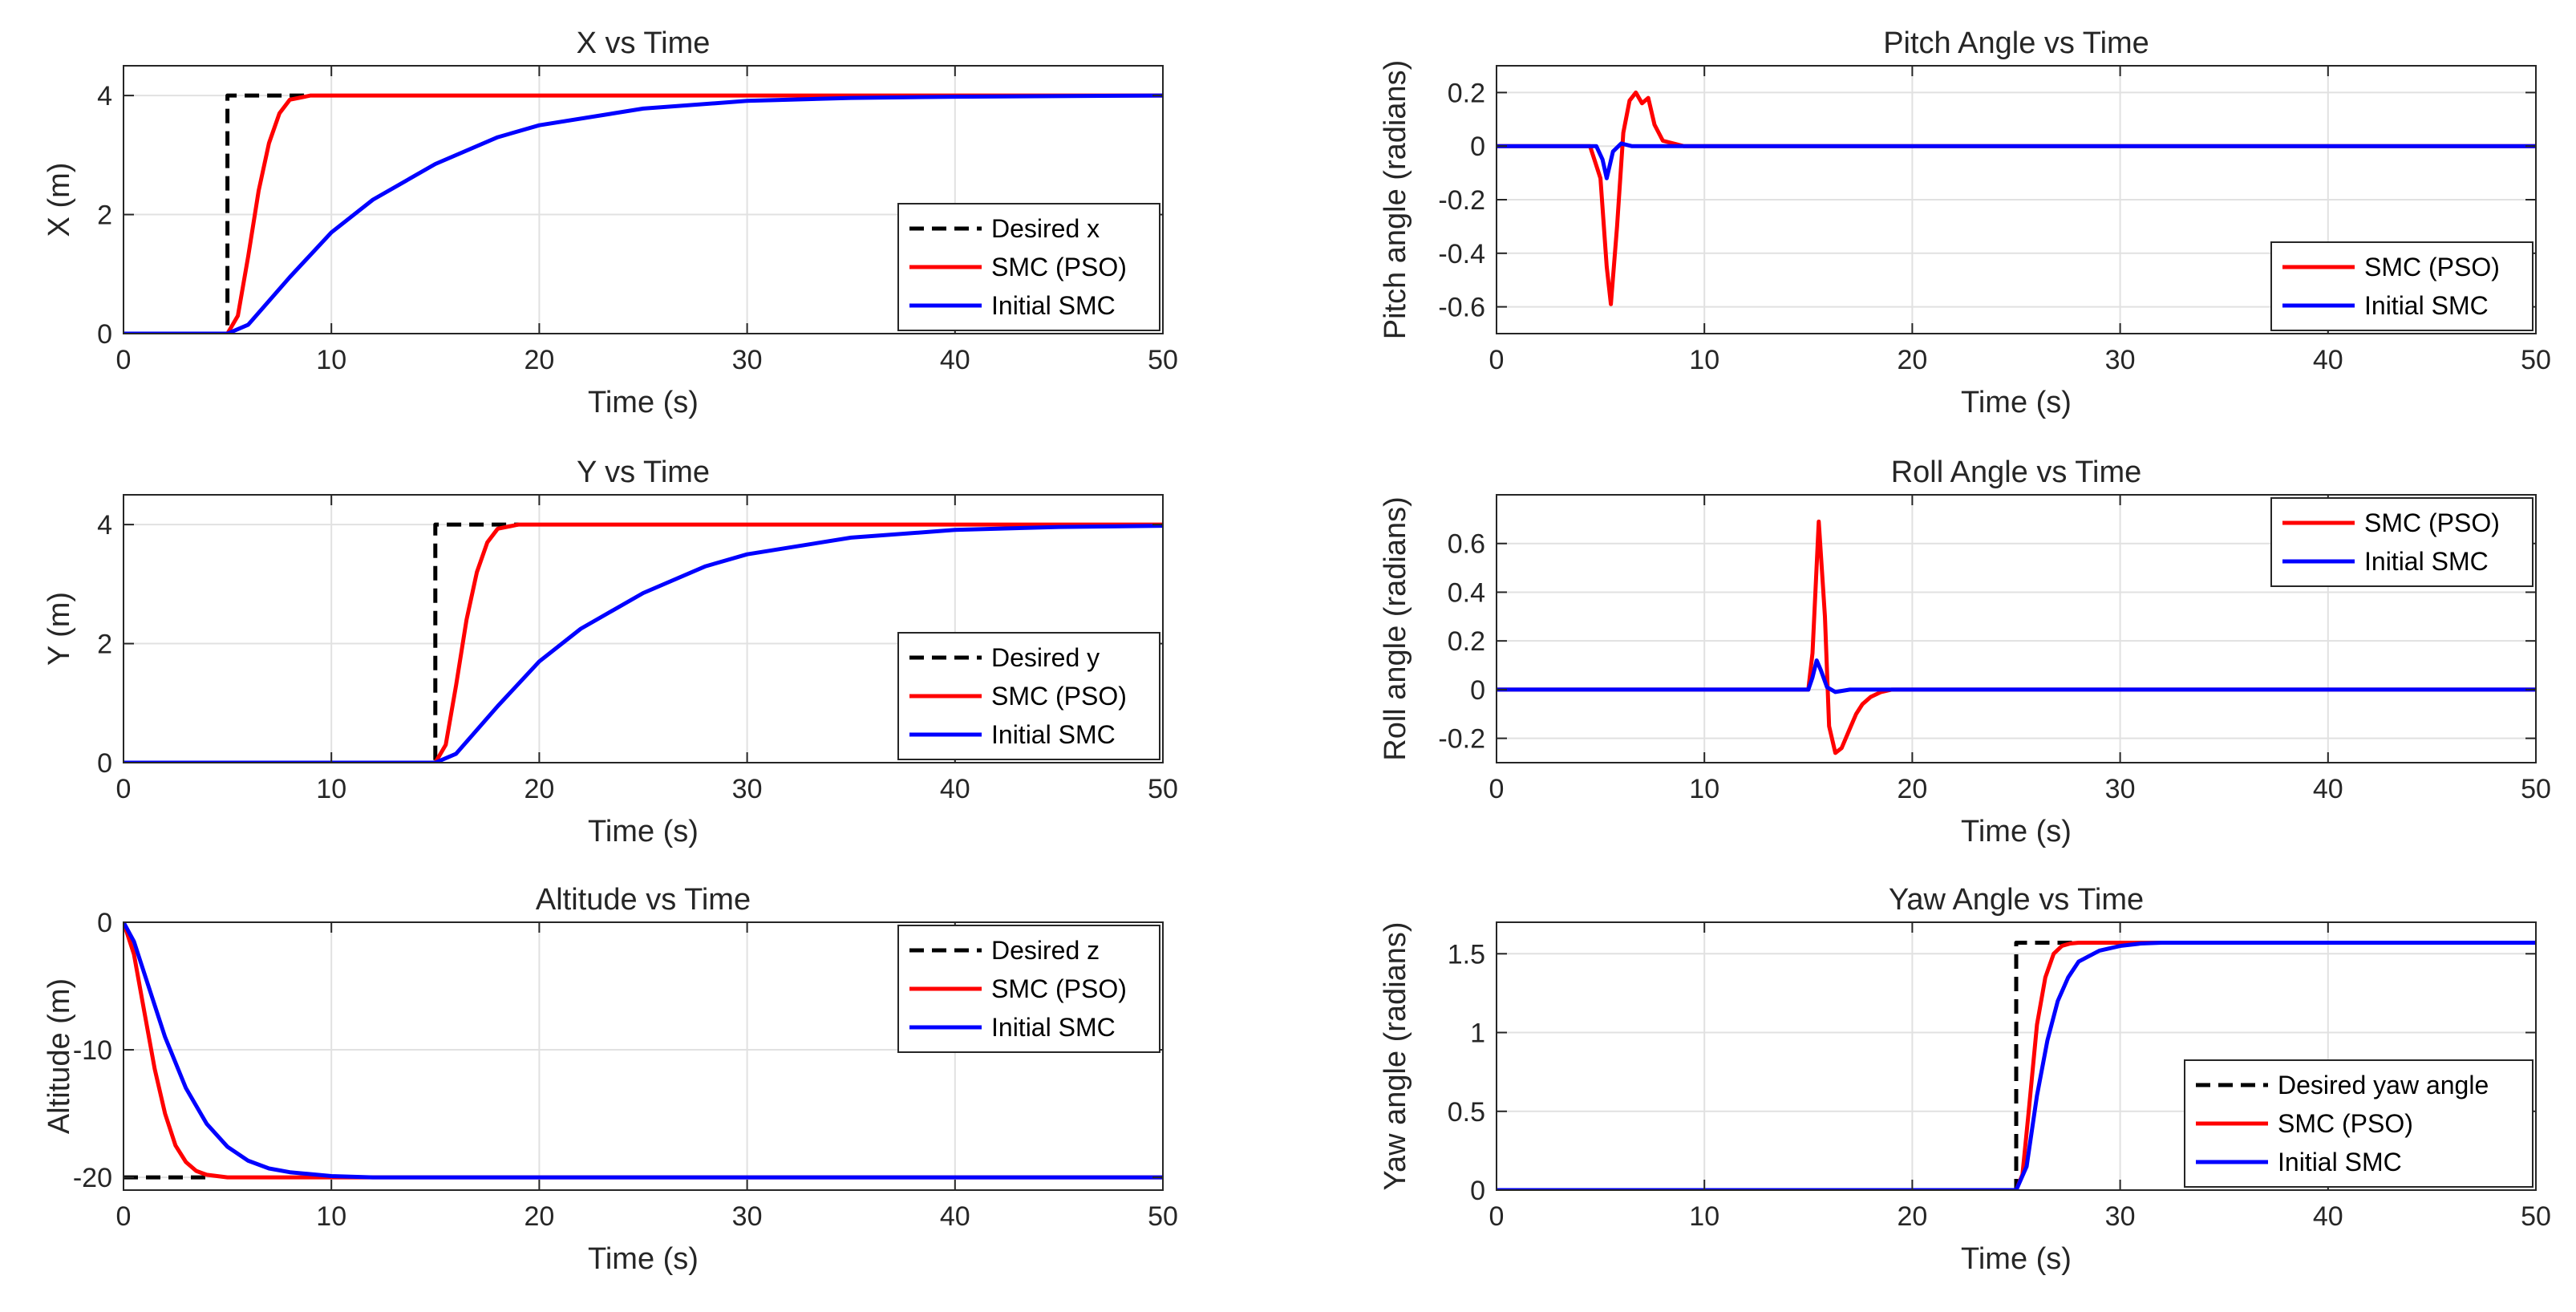  Describe the element at coordinates (643, 900) in the screenshot. I see `chart-title: Altitude vs Time` at that location.